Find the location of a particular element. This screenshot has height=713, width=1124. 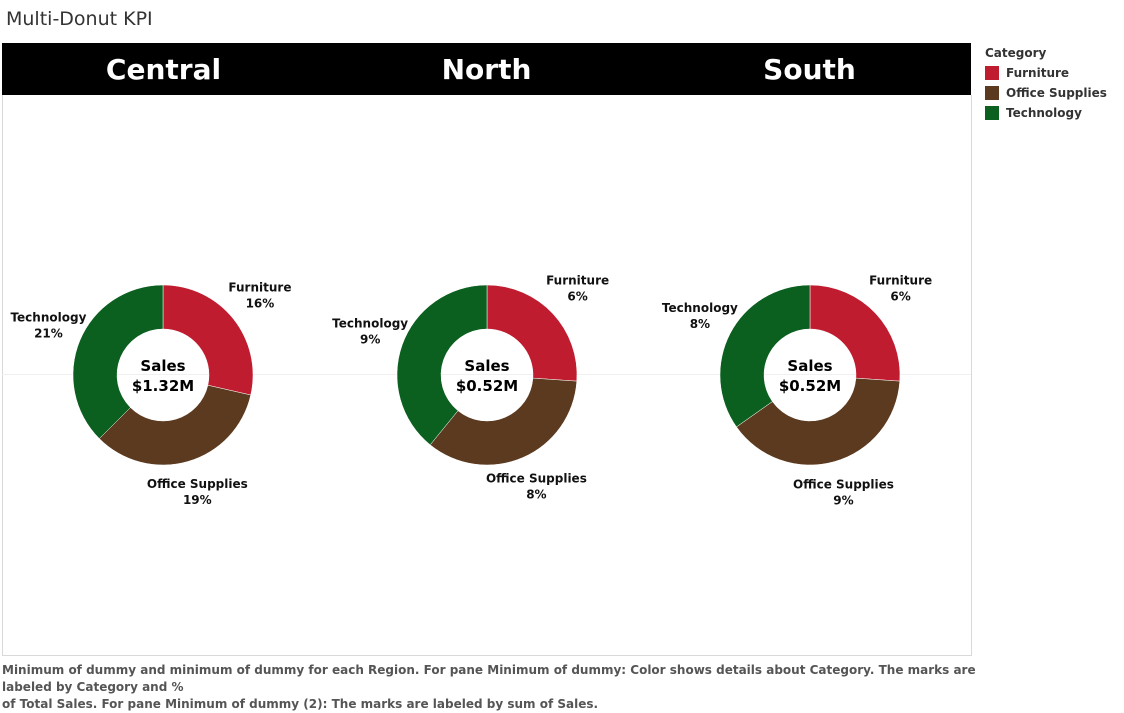

legend-swatch-technology is located at coordinates (992, 113).